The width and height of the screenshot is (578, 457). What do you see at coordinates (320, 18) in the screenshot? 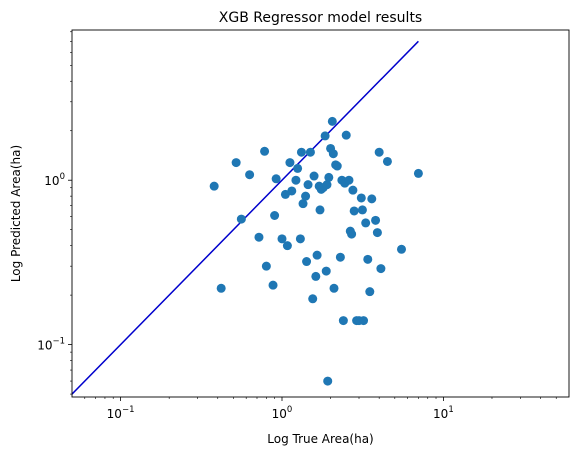
I see `chart-title: XGB Regressor model results` at bounding box center [320, 18].